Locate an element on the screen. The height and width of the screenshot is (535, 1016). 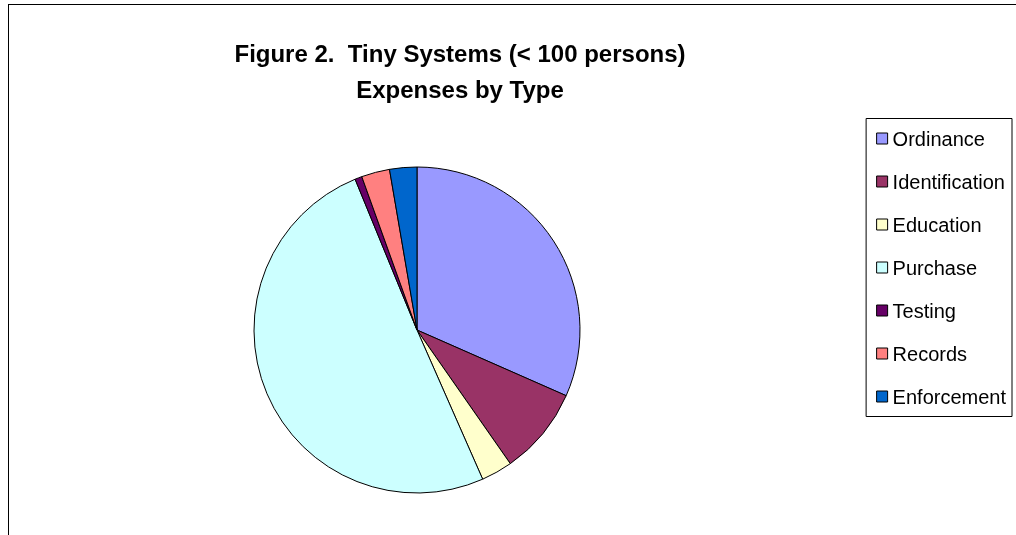
legend-label: Enforcement is located at coordinates (949, 396).